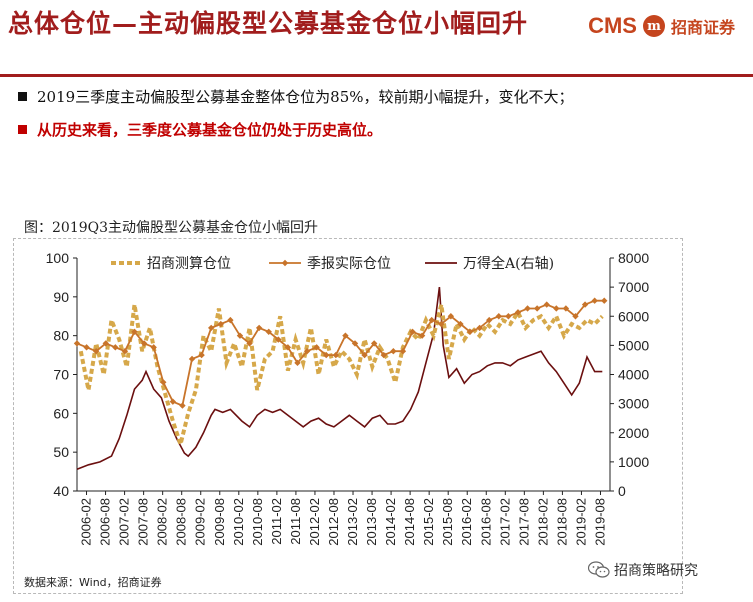  What do you see at coordinates (219, 522) in the screenshot?
I see `x-tick-label: 2009-08` at bounding box center [219, 522].